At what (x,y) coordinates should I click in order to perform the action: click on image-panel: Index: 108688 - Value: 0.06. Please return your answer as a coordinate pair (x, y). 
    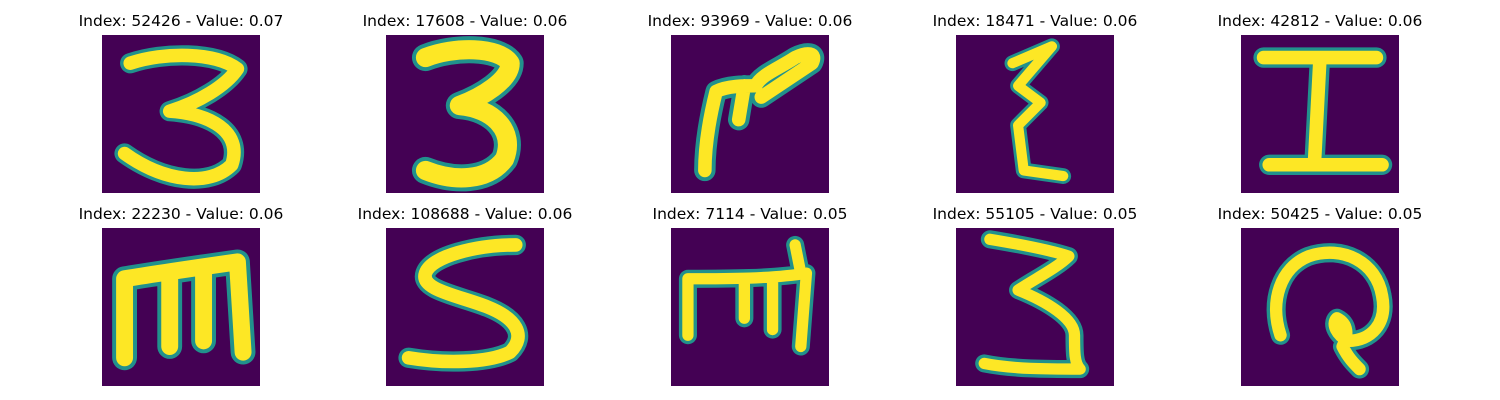
    Looking at the image, I should click on (465, 299).